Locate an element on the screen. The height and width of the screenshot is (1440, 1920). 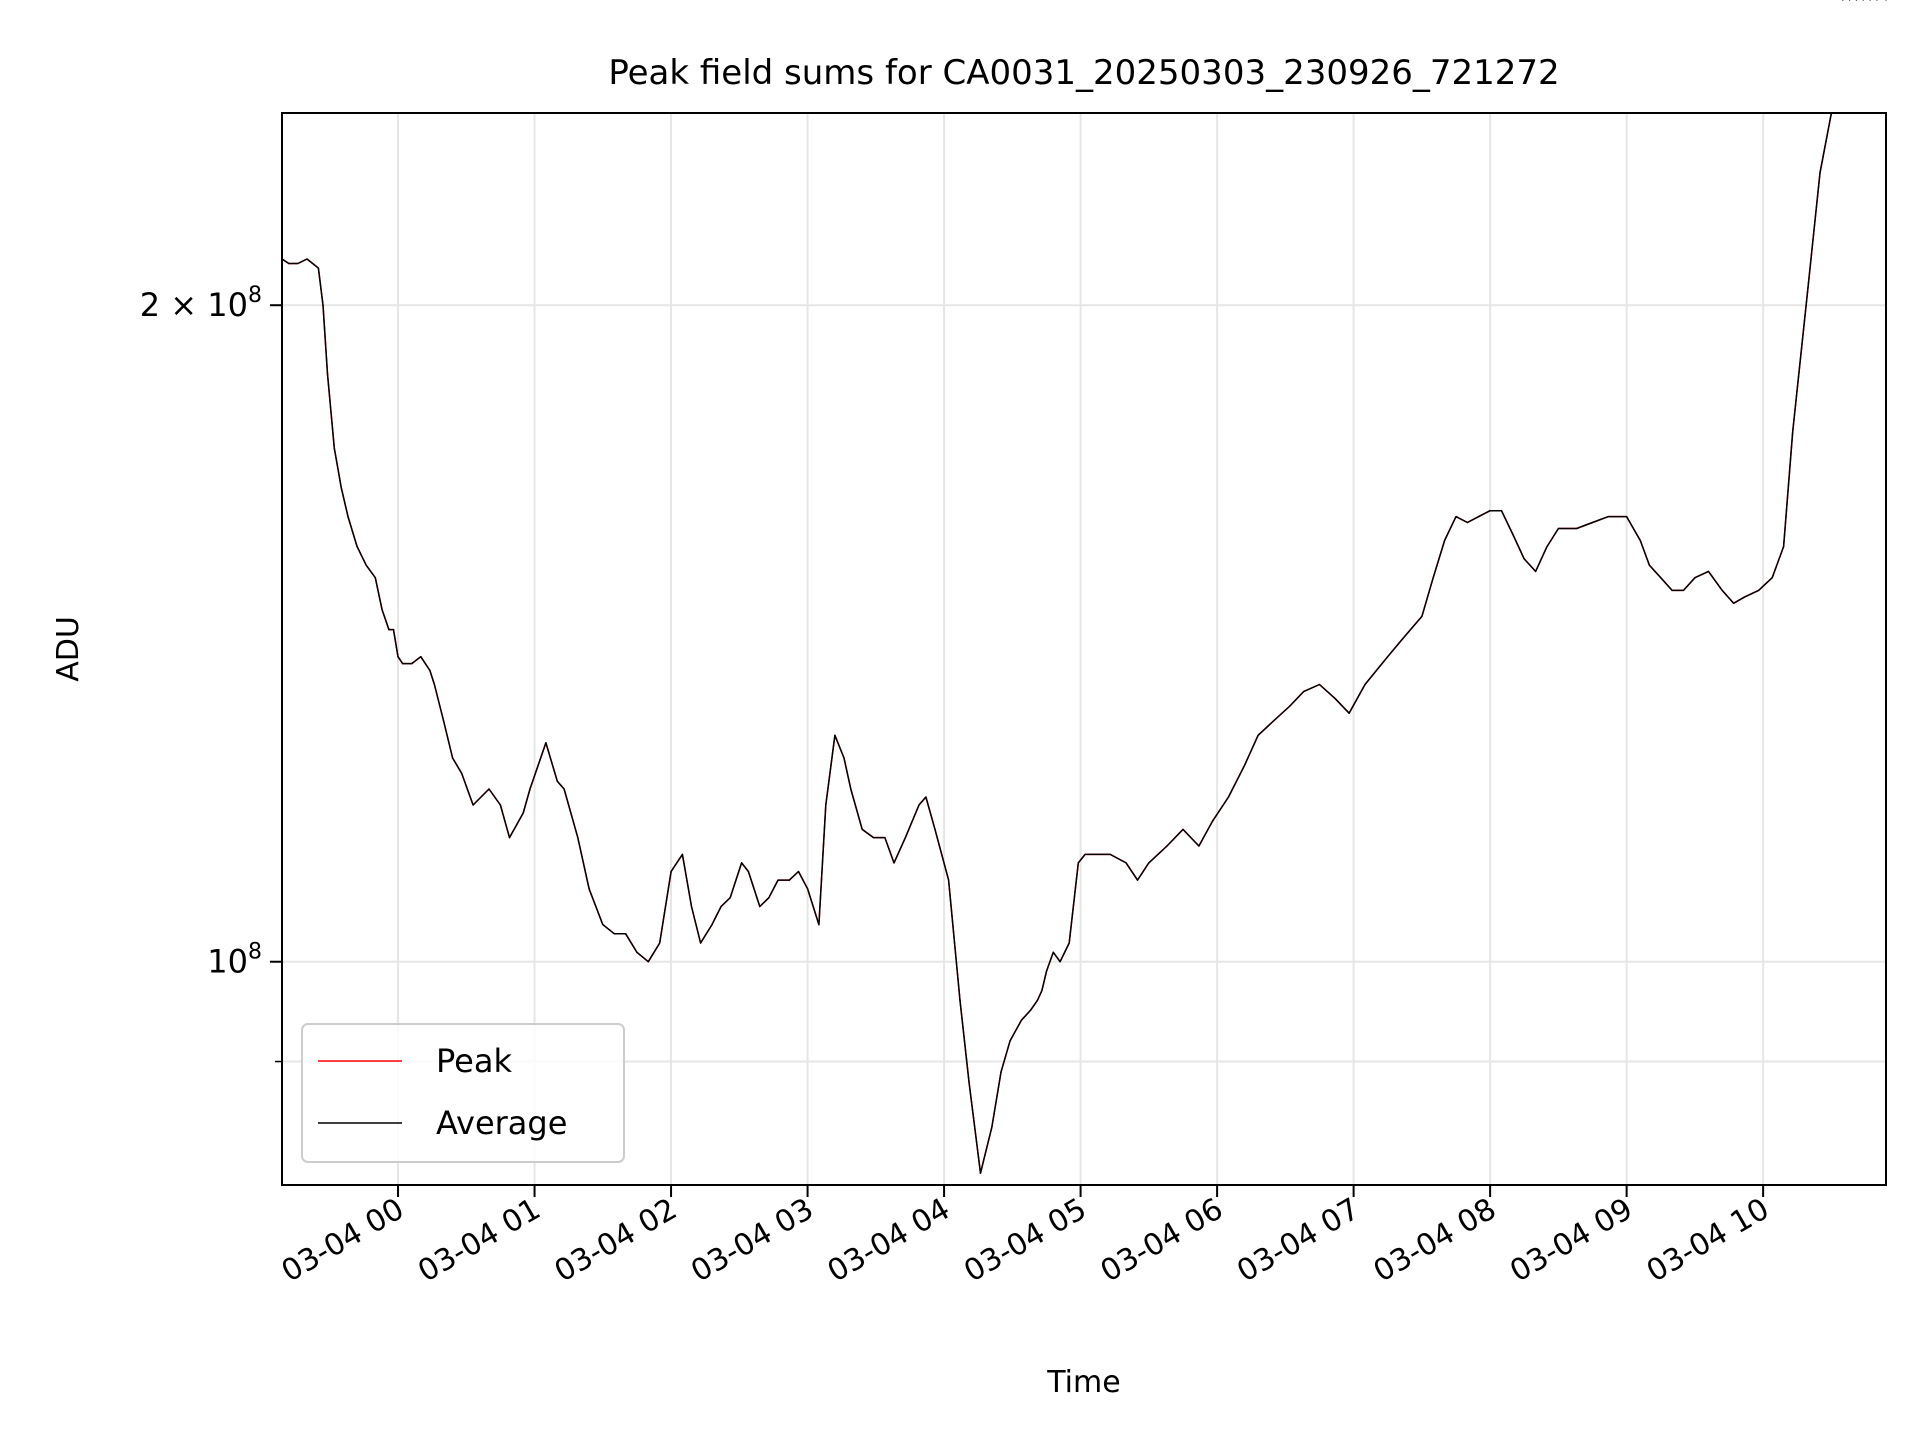
legend-label-average: Average is located at coordinates (501, 1123).